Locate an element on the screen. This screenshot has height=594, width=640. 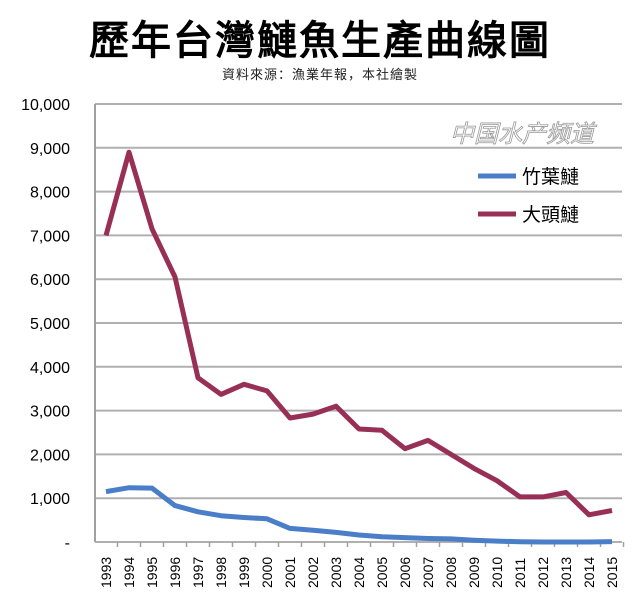
y-tick-label: 7,000 is located at coordinates (50, 236).